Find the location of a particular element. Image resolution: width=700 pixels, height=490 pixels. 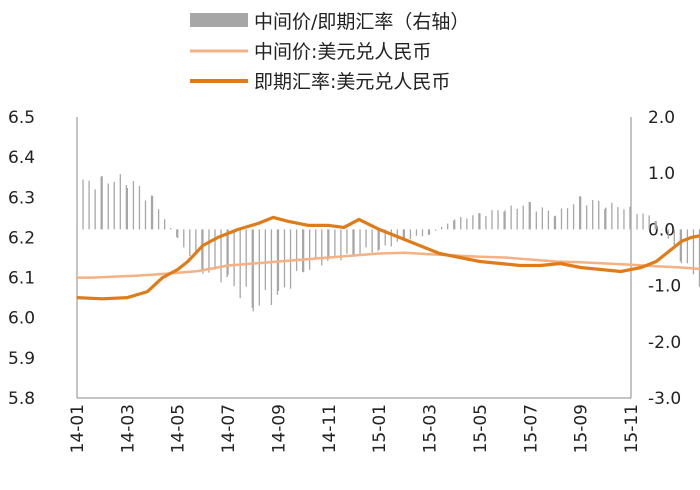

legend-label-ratio: 中间价/即期汇率（右轴） is located at coordinates (361, 22).